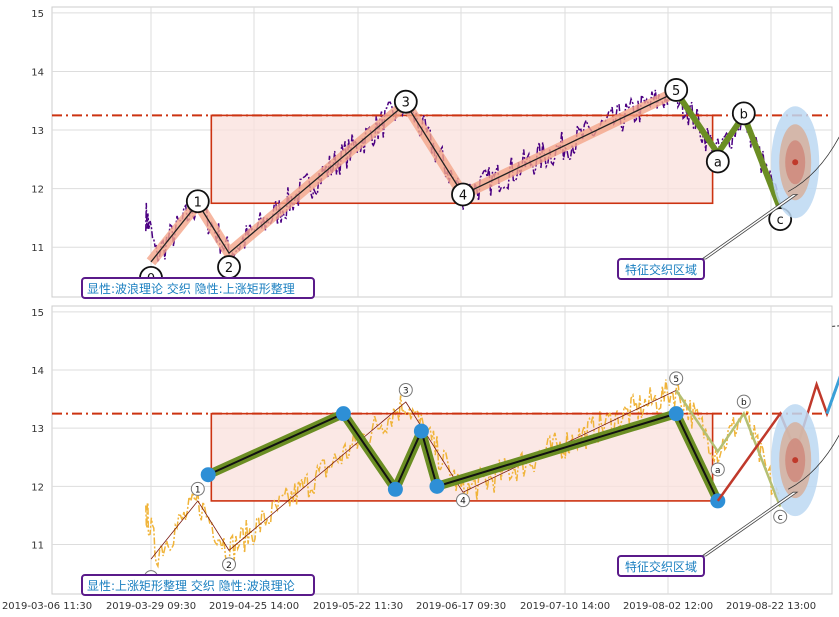 This screenshot has height=617, width=839. I want to click on x-tick-label: 2019-08-02 12:00, so click(668, 606).